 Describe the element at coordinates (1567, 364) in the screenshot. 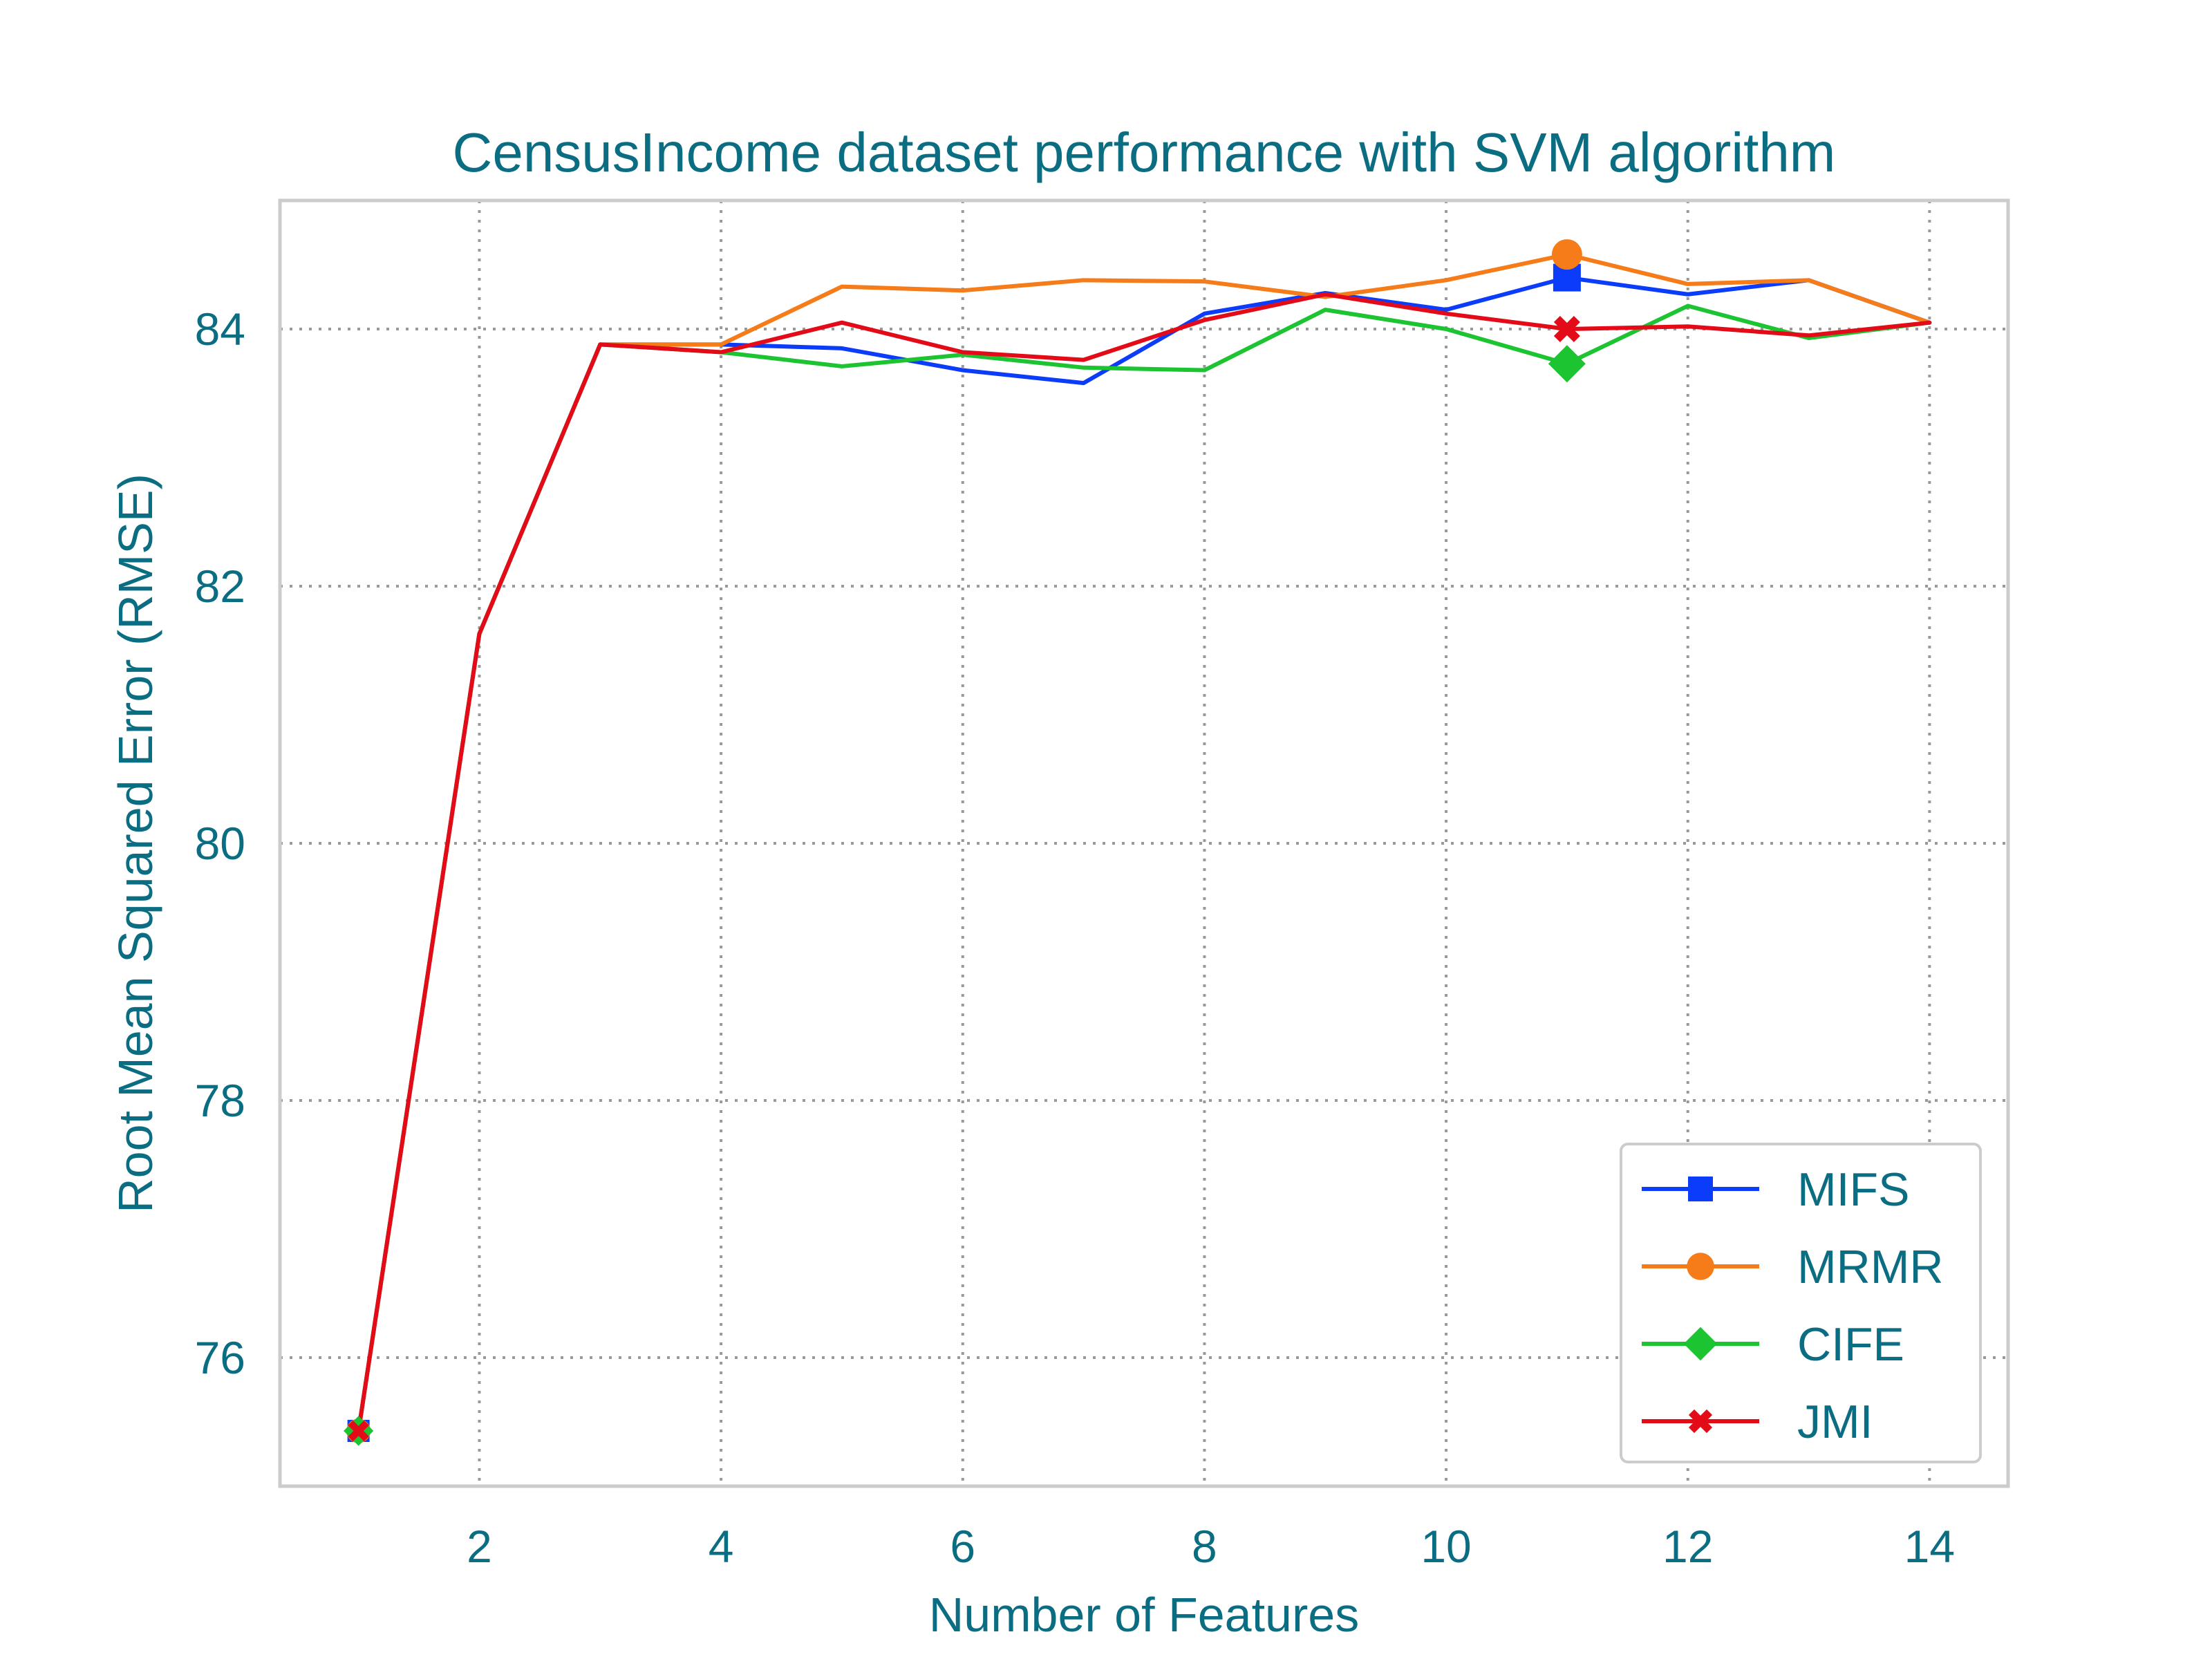

I see `marker-cife` at that location.